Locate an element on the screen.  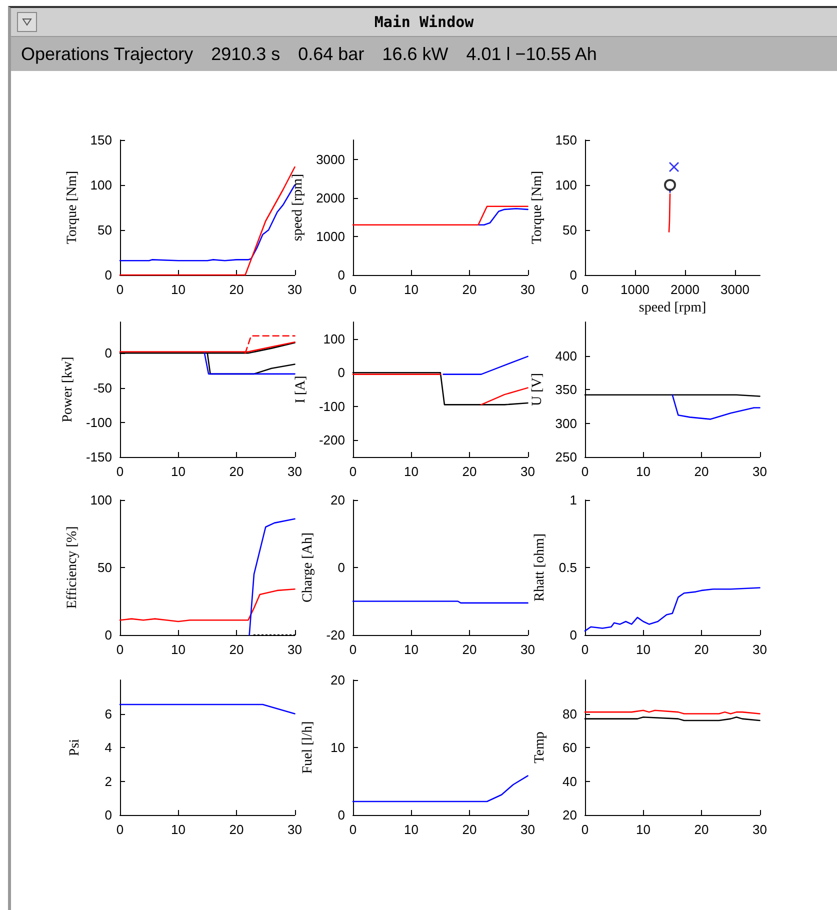
y-tick-label: 10 is located at coordinates (337, 747).